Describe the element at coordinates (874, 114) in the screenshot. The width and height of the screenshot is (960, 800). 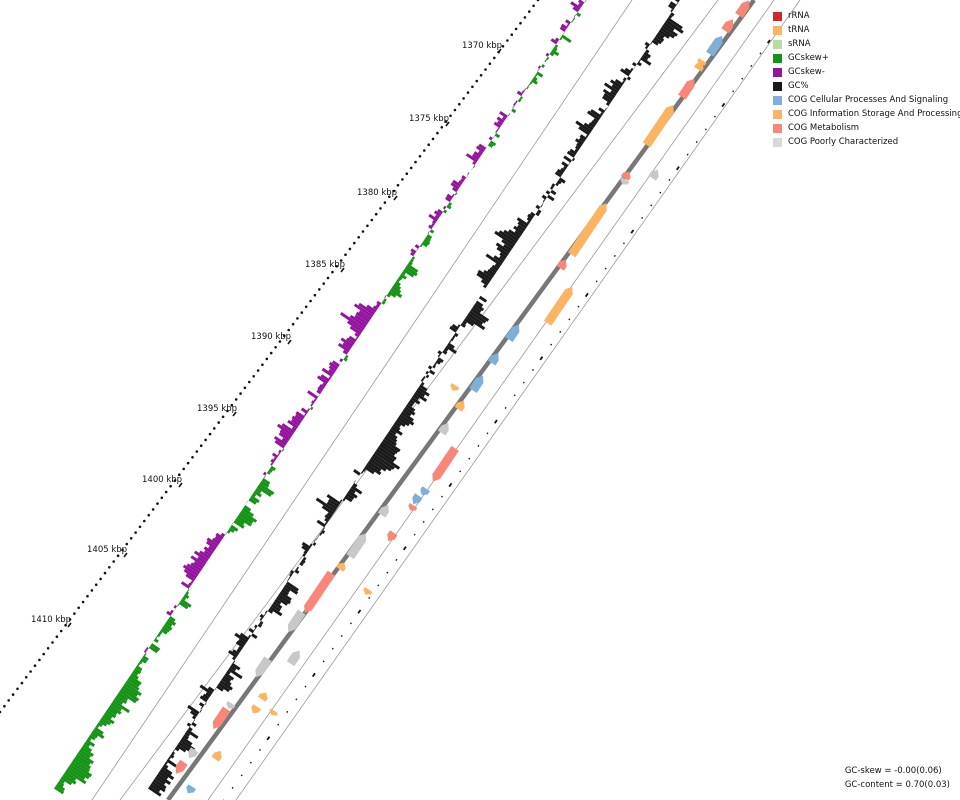
I see `legend-label: COG Information Storage And Processing` at that location.